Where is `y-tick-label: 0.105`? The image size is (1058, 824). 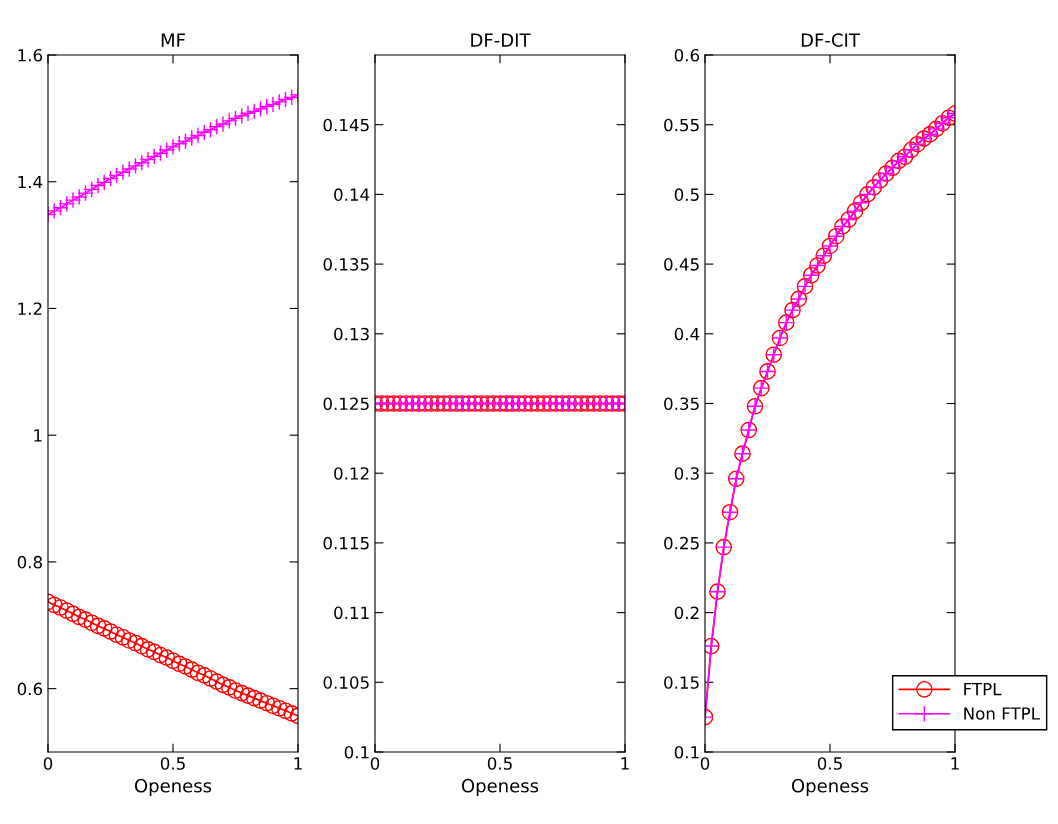
y-tick-label: 0.105 is located at coordinates (346, 682).